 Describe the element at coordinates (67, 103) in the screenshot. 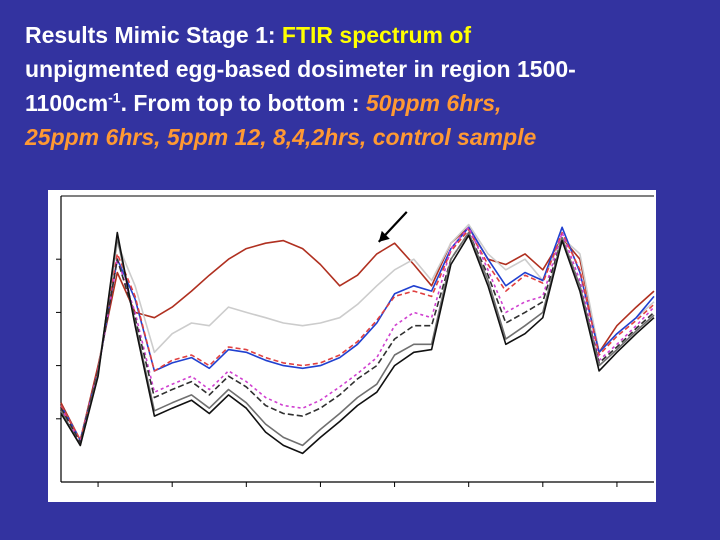

I see `title-line3-pre: 1100cm` at that location.